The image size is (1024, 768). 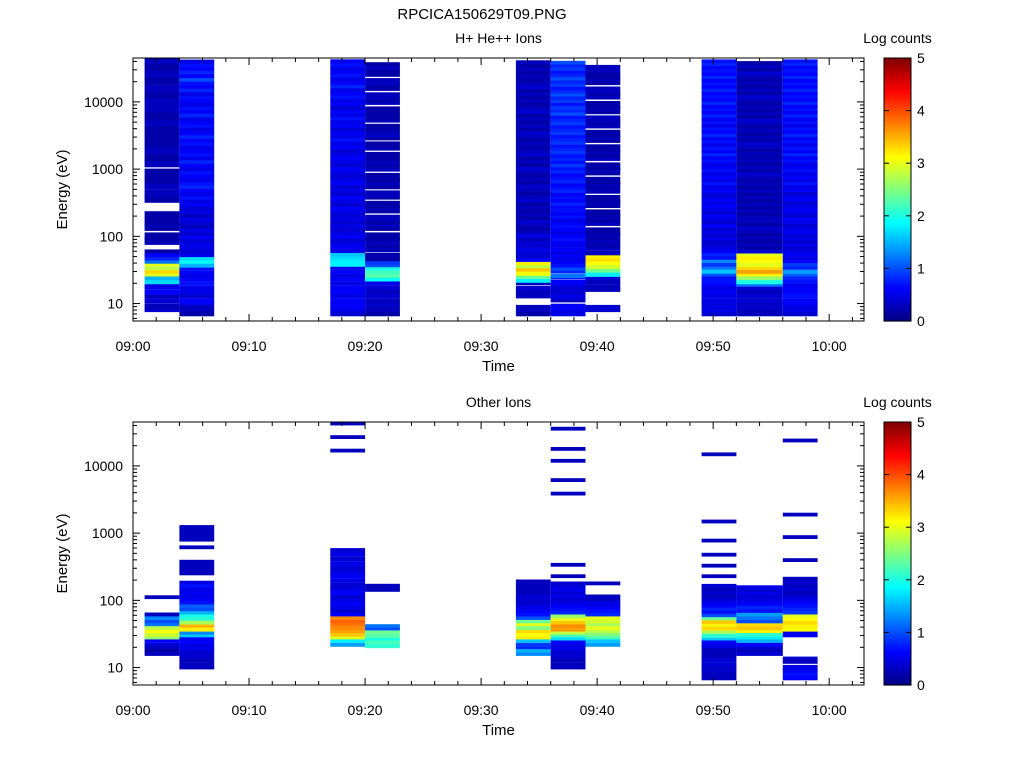 I want to click on y-tick-label: 100, so click(x=112, y=600).